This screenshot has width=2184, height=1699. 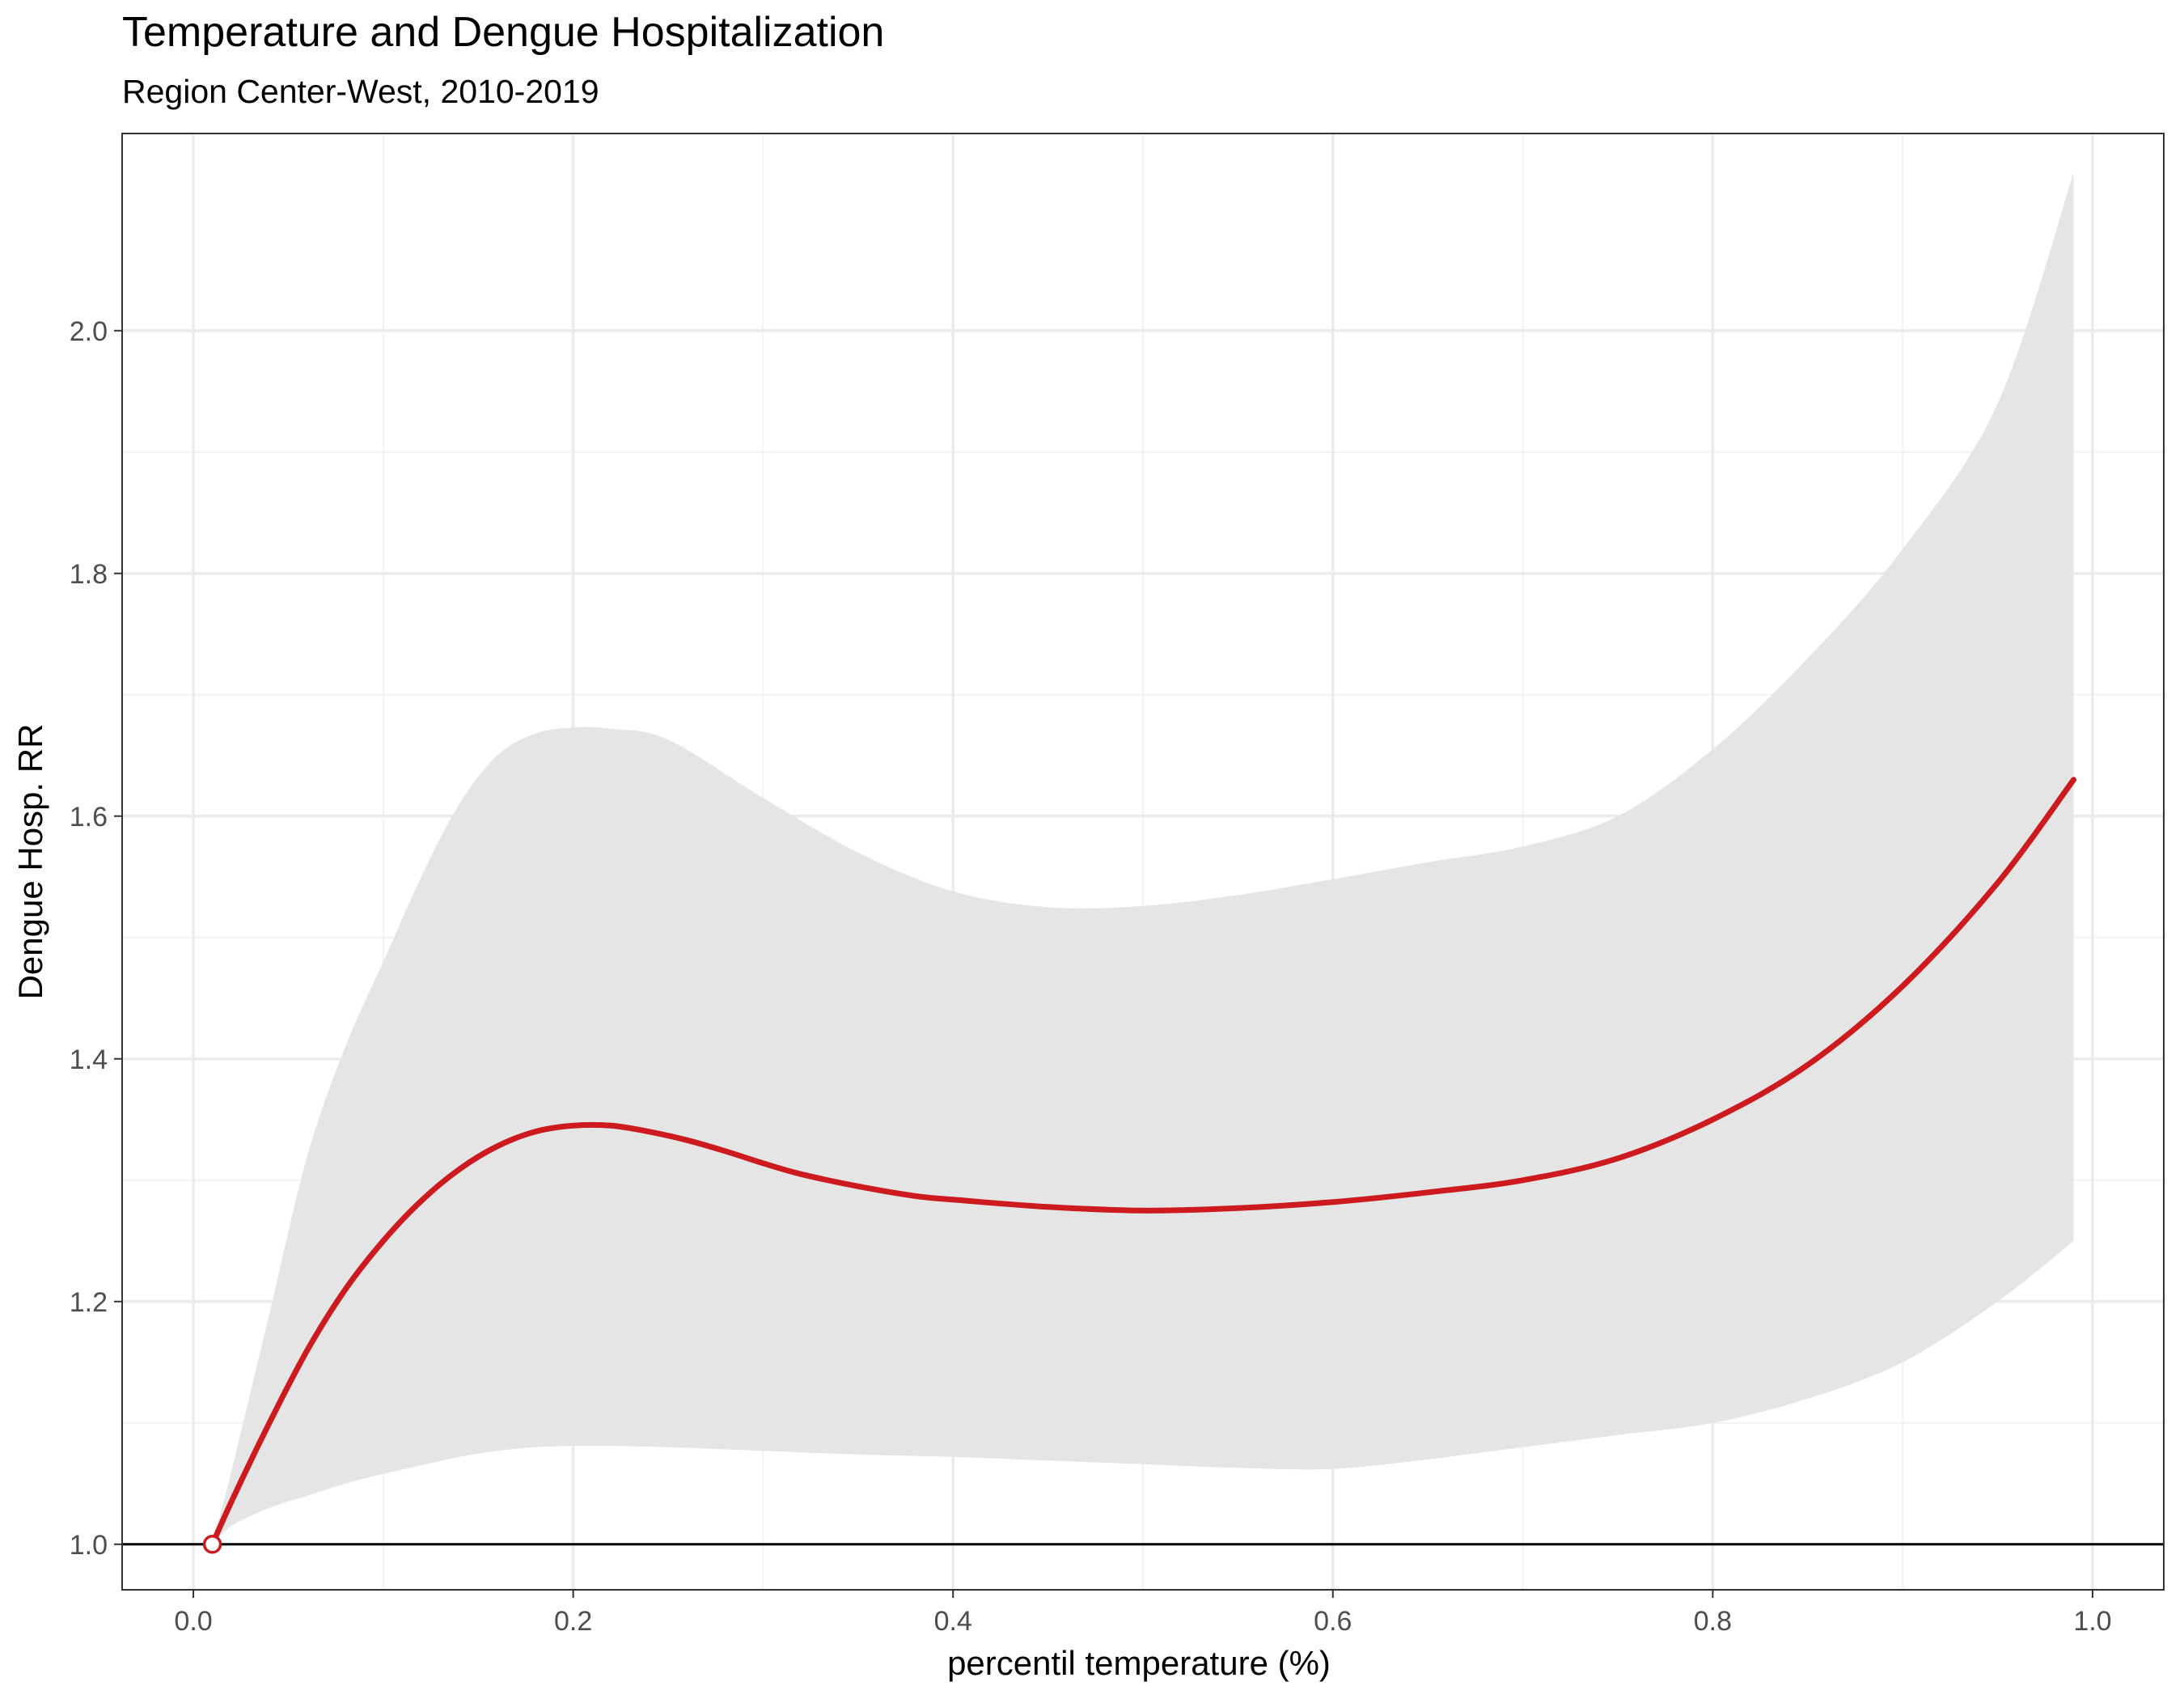 What do you see at coordinates (212, 1544) in the screenshot?
I see `reference-point` at bounding box center [212, 1544].